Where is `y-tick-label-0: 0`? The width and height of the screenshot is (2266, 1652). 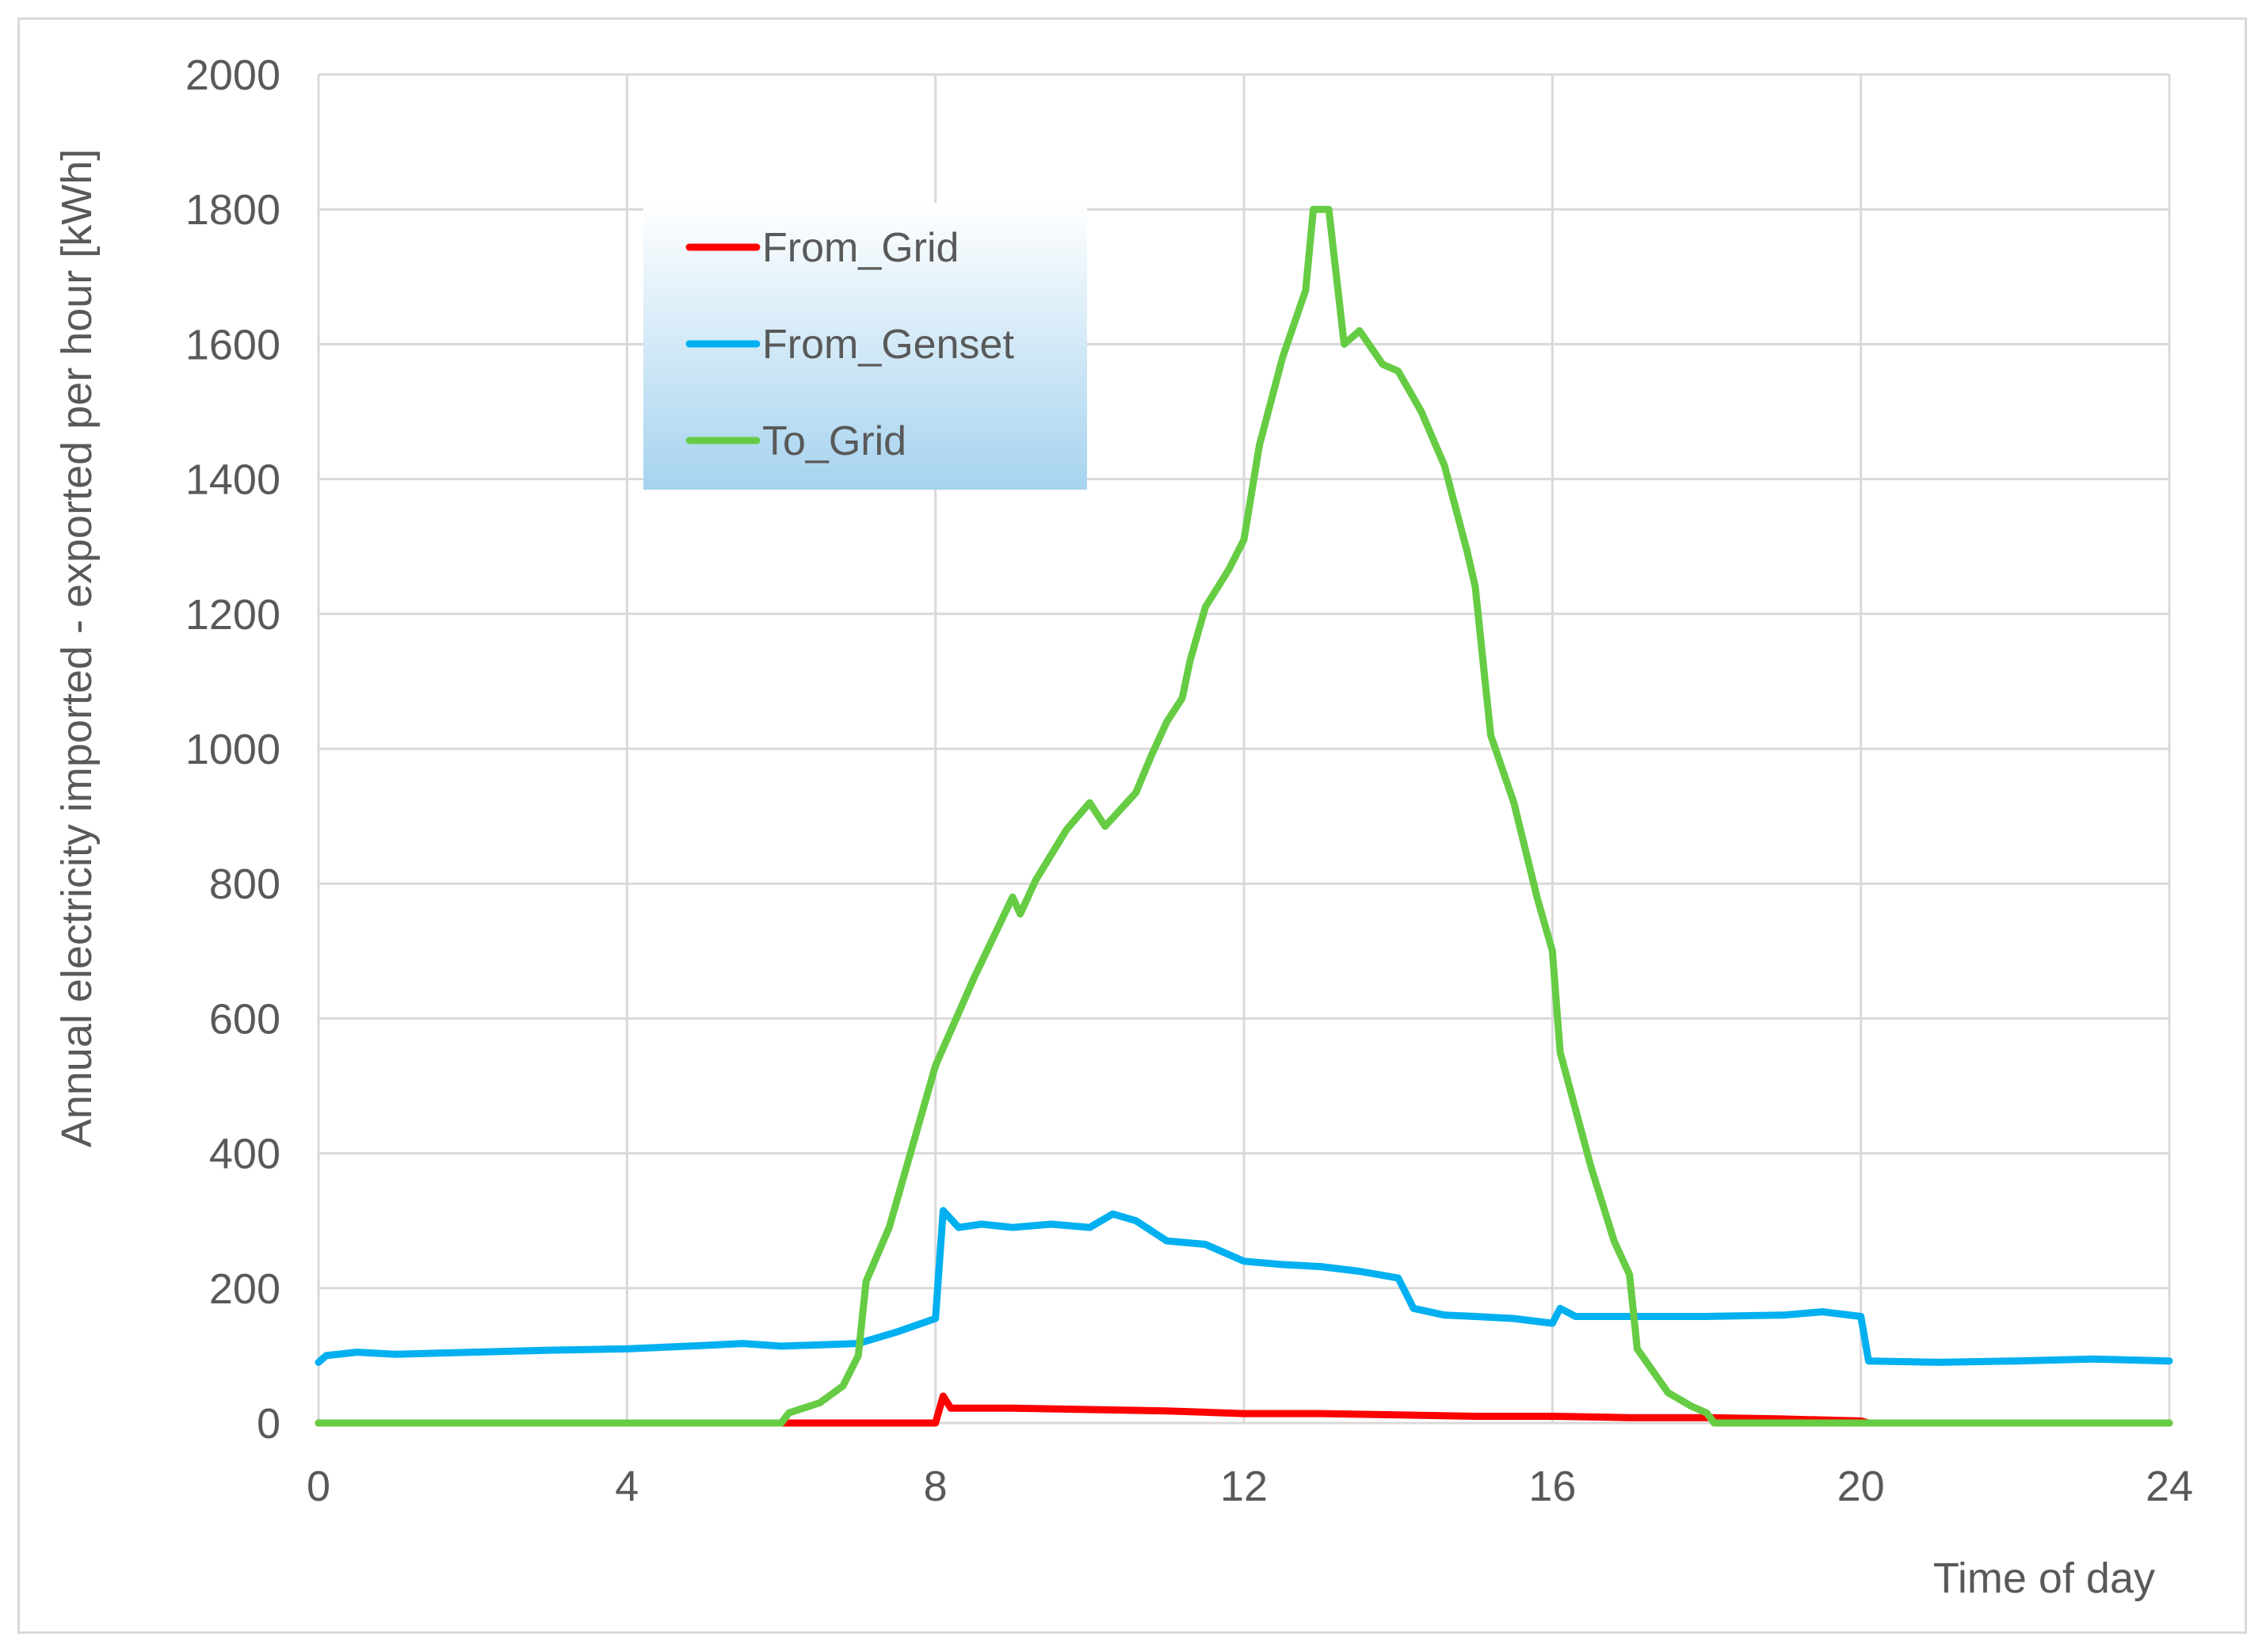 y-tick-label-0: 0 is located at coordinates (268, 1424).